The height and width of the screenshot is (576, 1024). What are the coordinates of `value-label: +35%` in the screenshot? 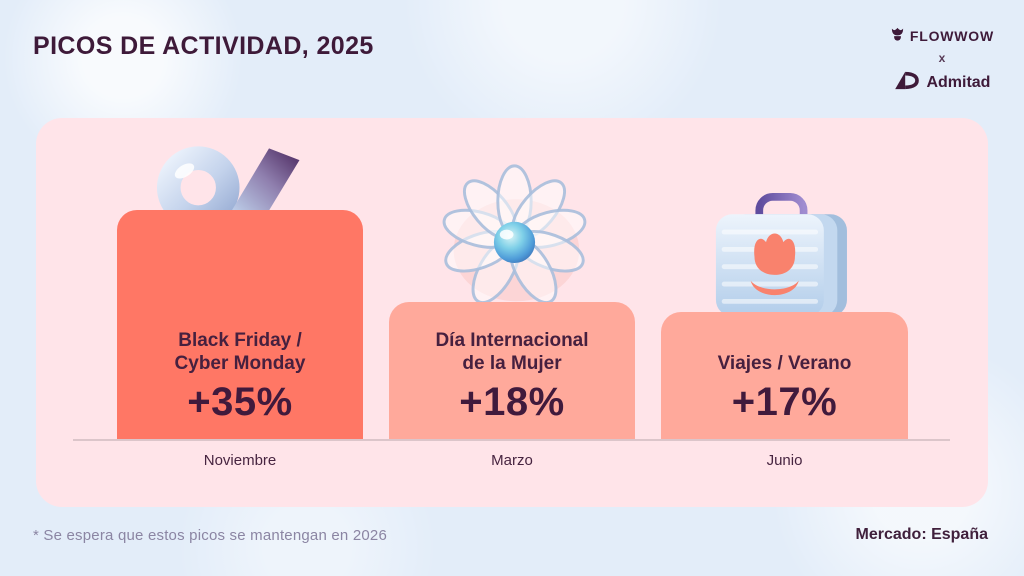 It's located at (240, 402).